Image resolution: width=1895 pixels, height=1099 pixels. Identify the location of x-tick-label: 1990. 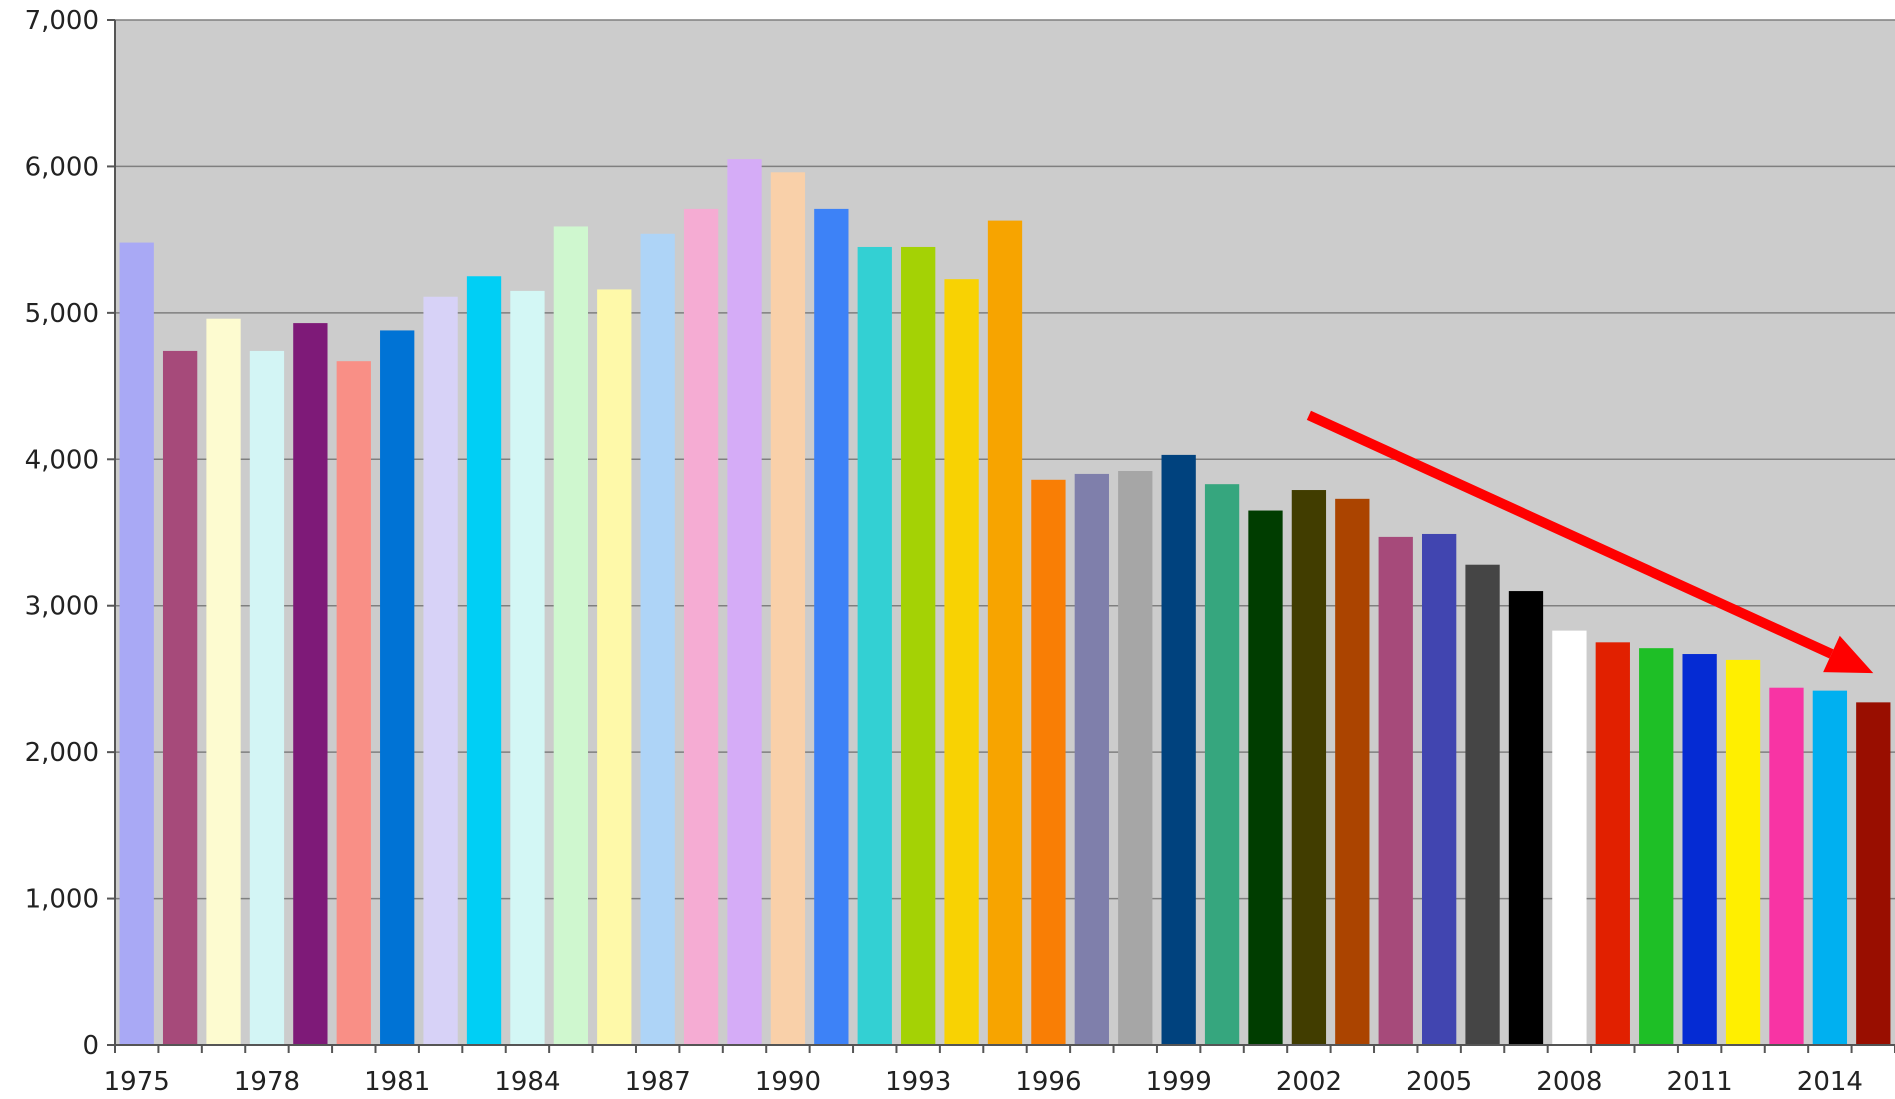
(788, 1082).